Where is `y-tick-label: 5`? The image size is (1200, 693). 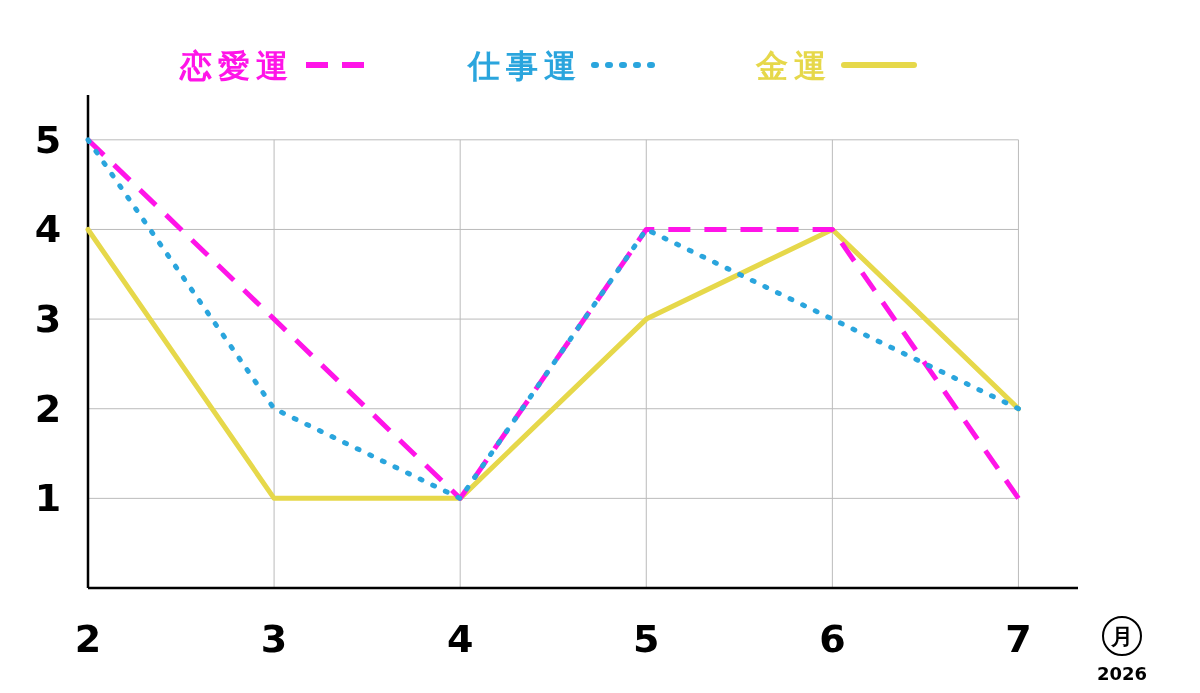
y-tick-label: 5 is located at coordinates (48, 139).